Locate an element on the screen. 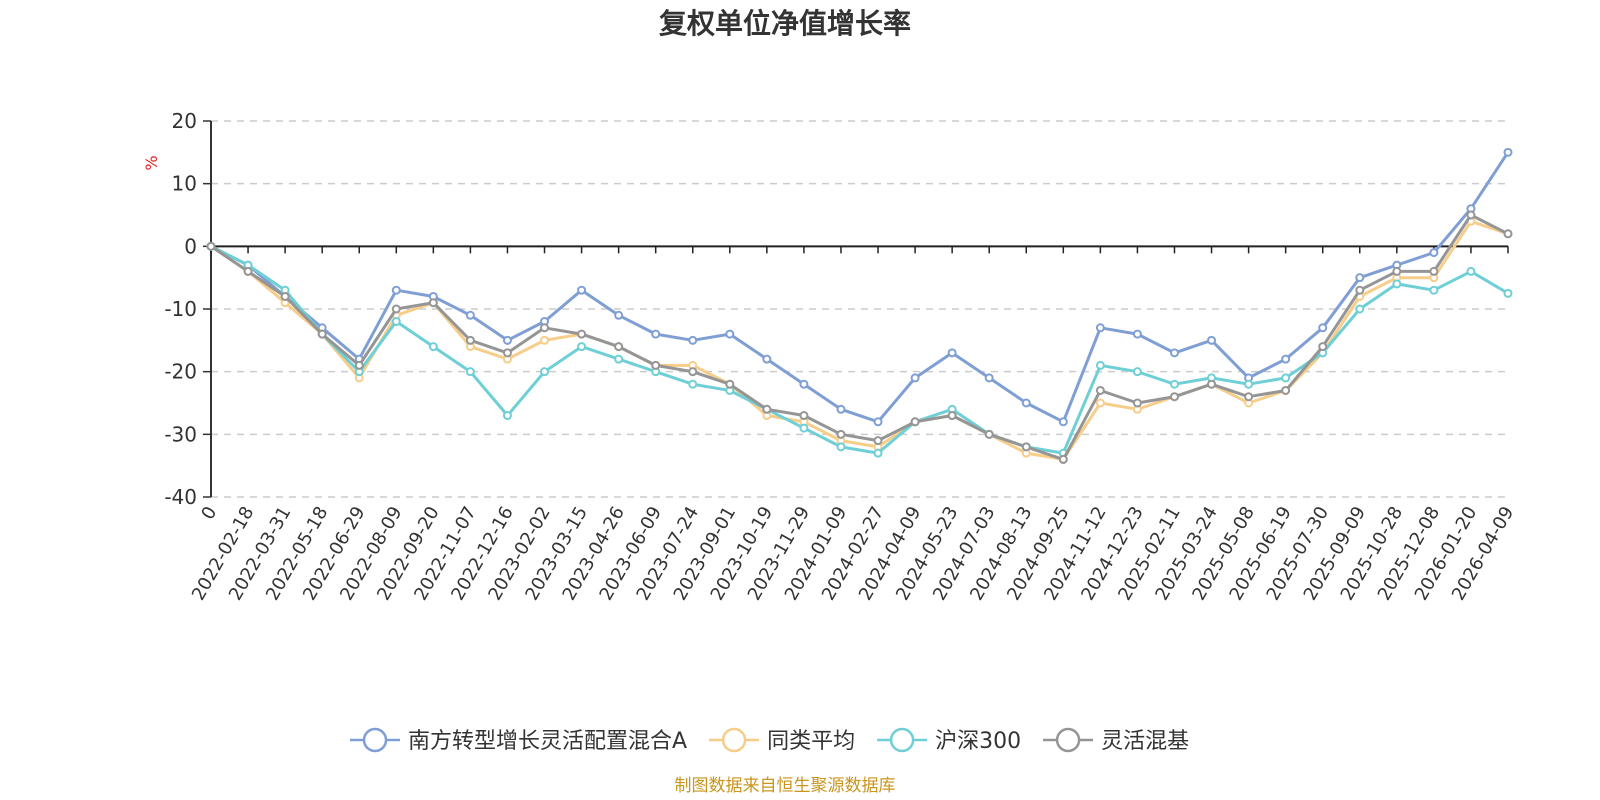  legend: 南方转型增长灵活配置混合A 同类平均 沪深300 灵活混基 is located at coordinates (769, 740).